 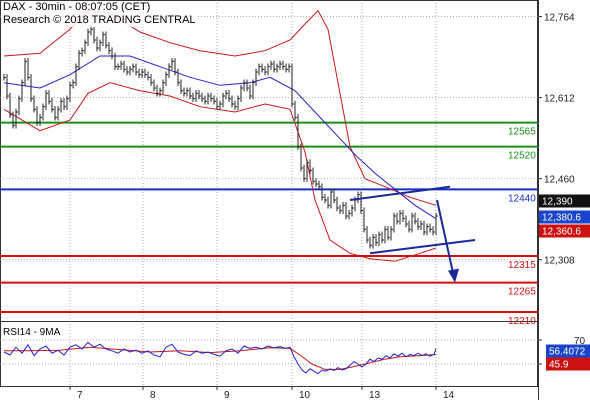 I want to click on chart-header-line2: Research © 2018 TRADING CENTRAL, so click(x=99, y=20).